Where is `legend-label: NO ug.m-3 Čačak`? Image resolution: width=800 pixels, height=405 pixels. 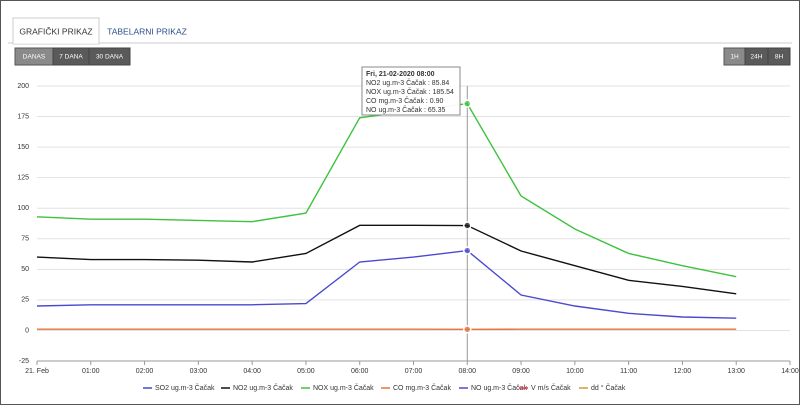
legend-label: NO ug.m-3 Čačak is located at coordinates (499, 387).